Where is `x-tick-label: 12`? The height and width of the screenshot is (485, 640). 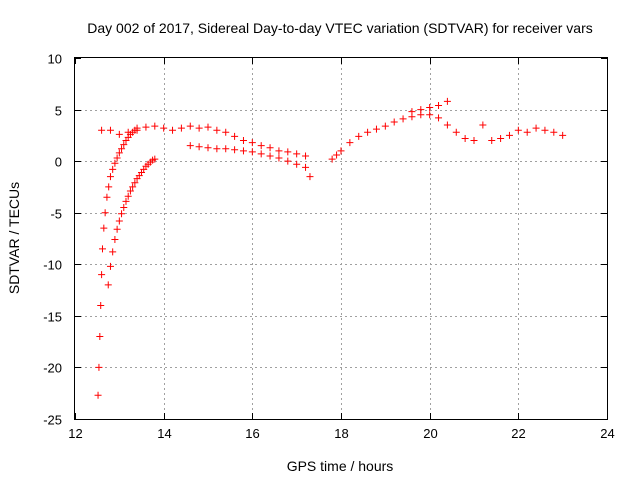
x-tick-label: 12 is located at coordinates (75, 433).